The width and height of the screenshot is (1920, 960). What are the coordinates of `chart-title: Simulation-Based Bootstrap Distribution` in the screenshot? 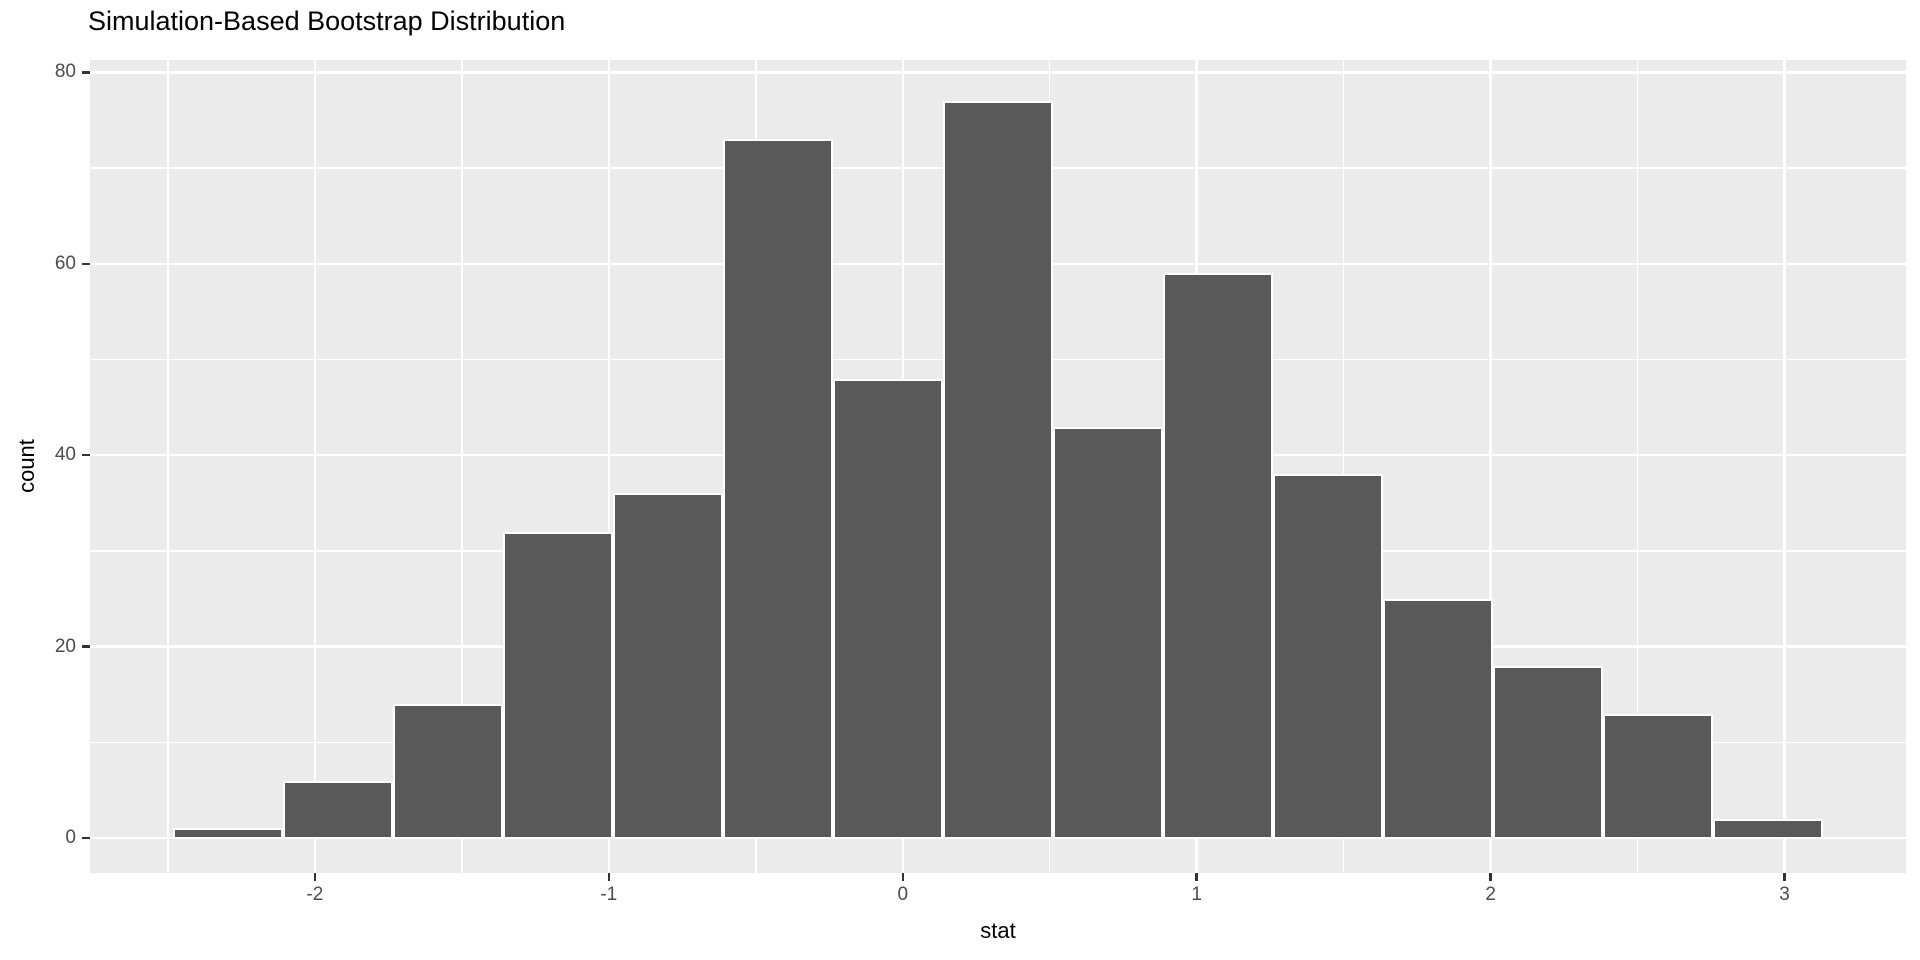 It's located at (327, 21).